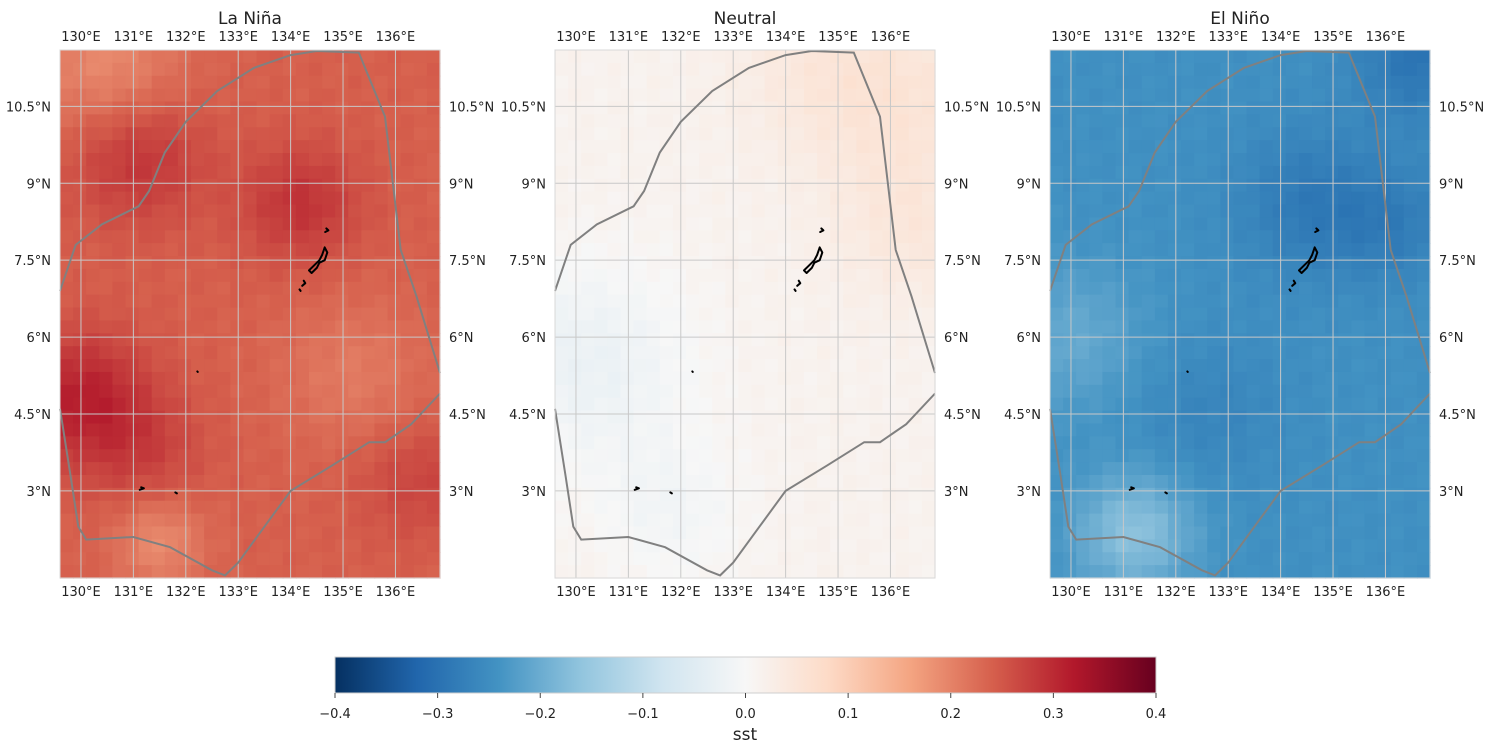 This screenshot has width=1490, height=753. Describe the element at coordinates (966, 107) in the screenshot. I see `lat-tick-label-right: 10.5°N` at that location.